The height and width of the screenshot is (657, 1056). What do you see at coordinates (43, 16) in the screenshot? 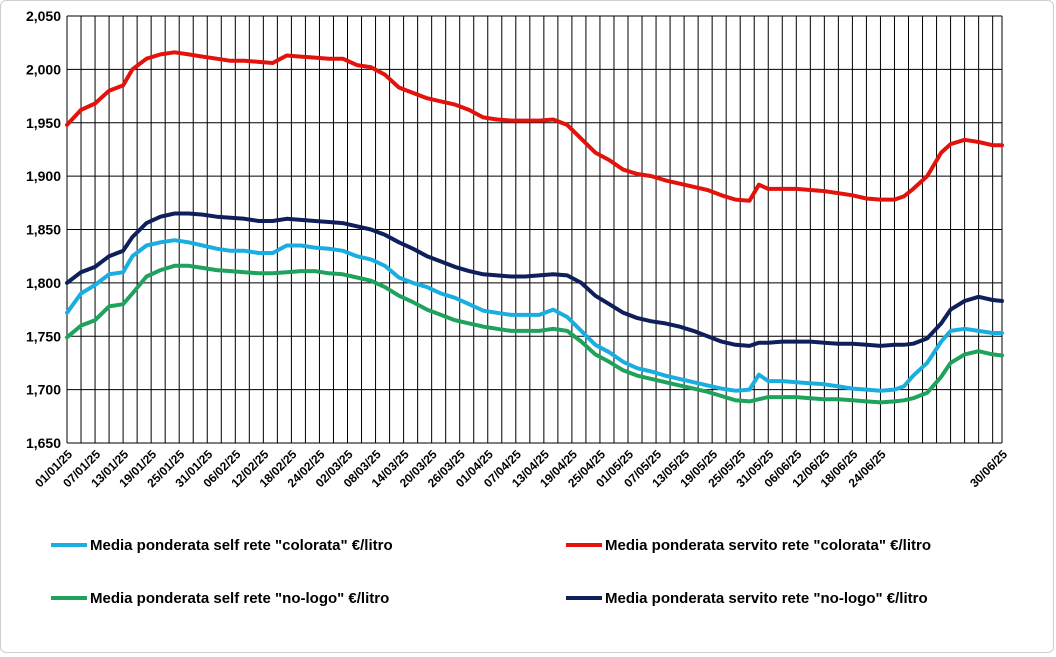
I see `y-tick-label: 2,050` at bounding box center [43, 16].